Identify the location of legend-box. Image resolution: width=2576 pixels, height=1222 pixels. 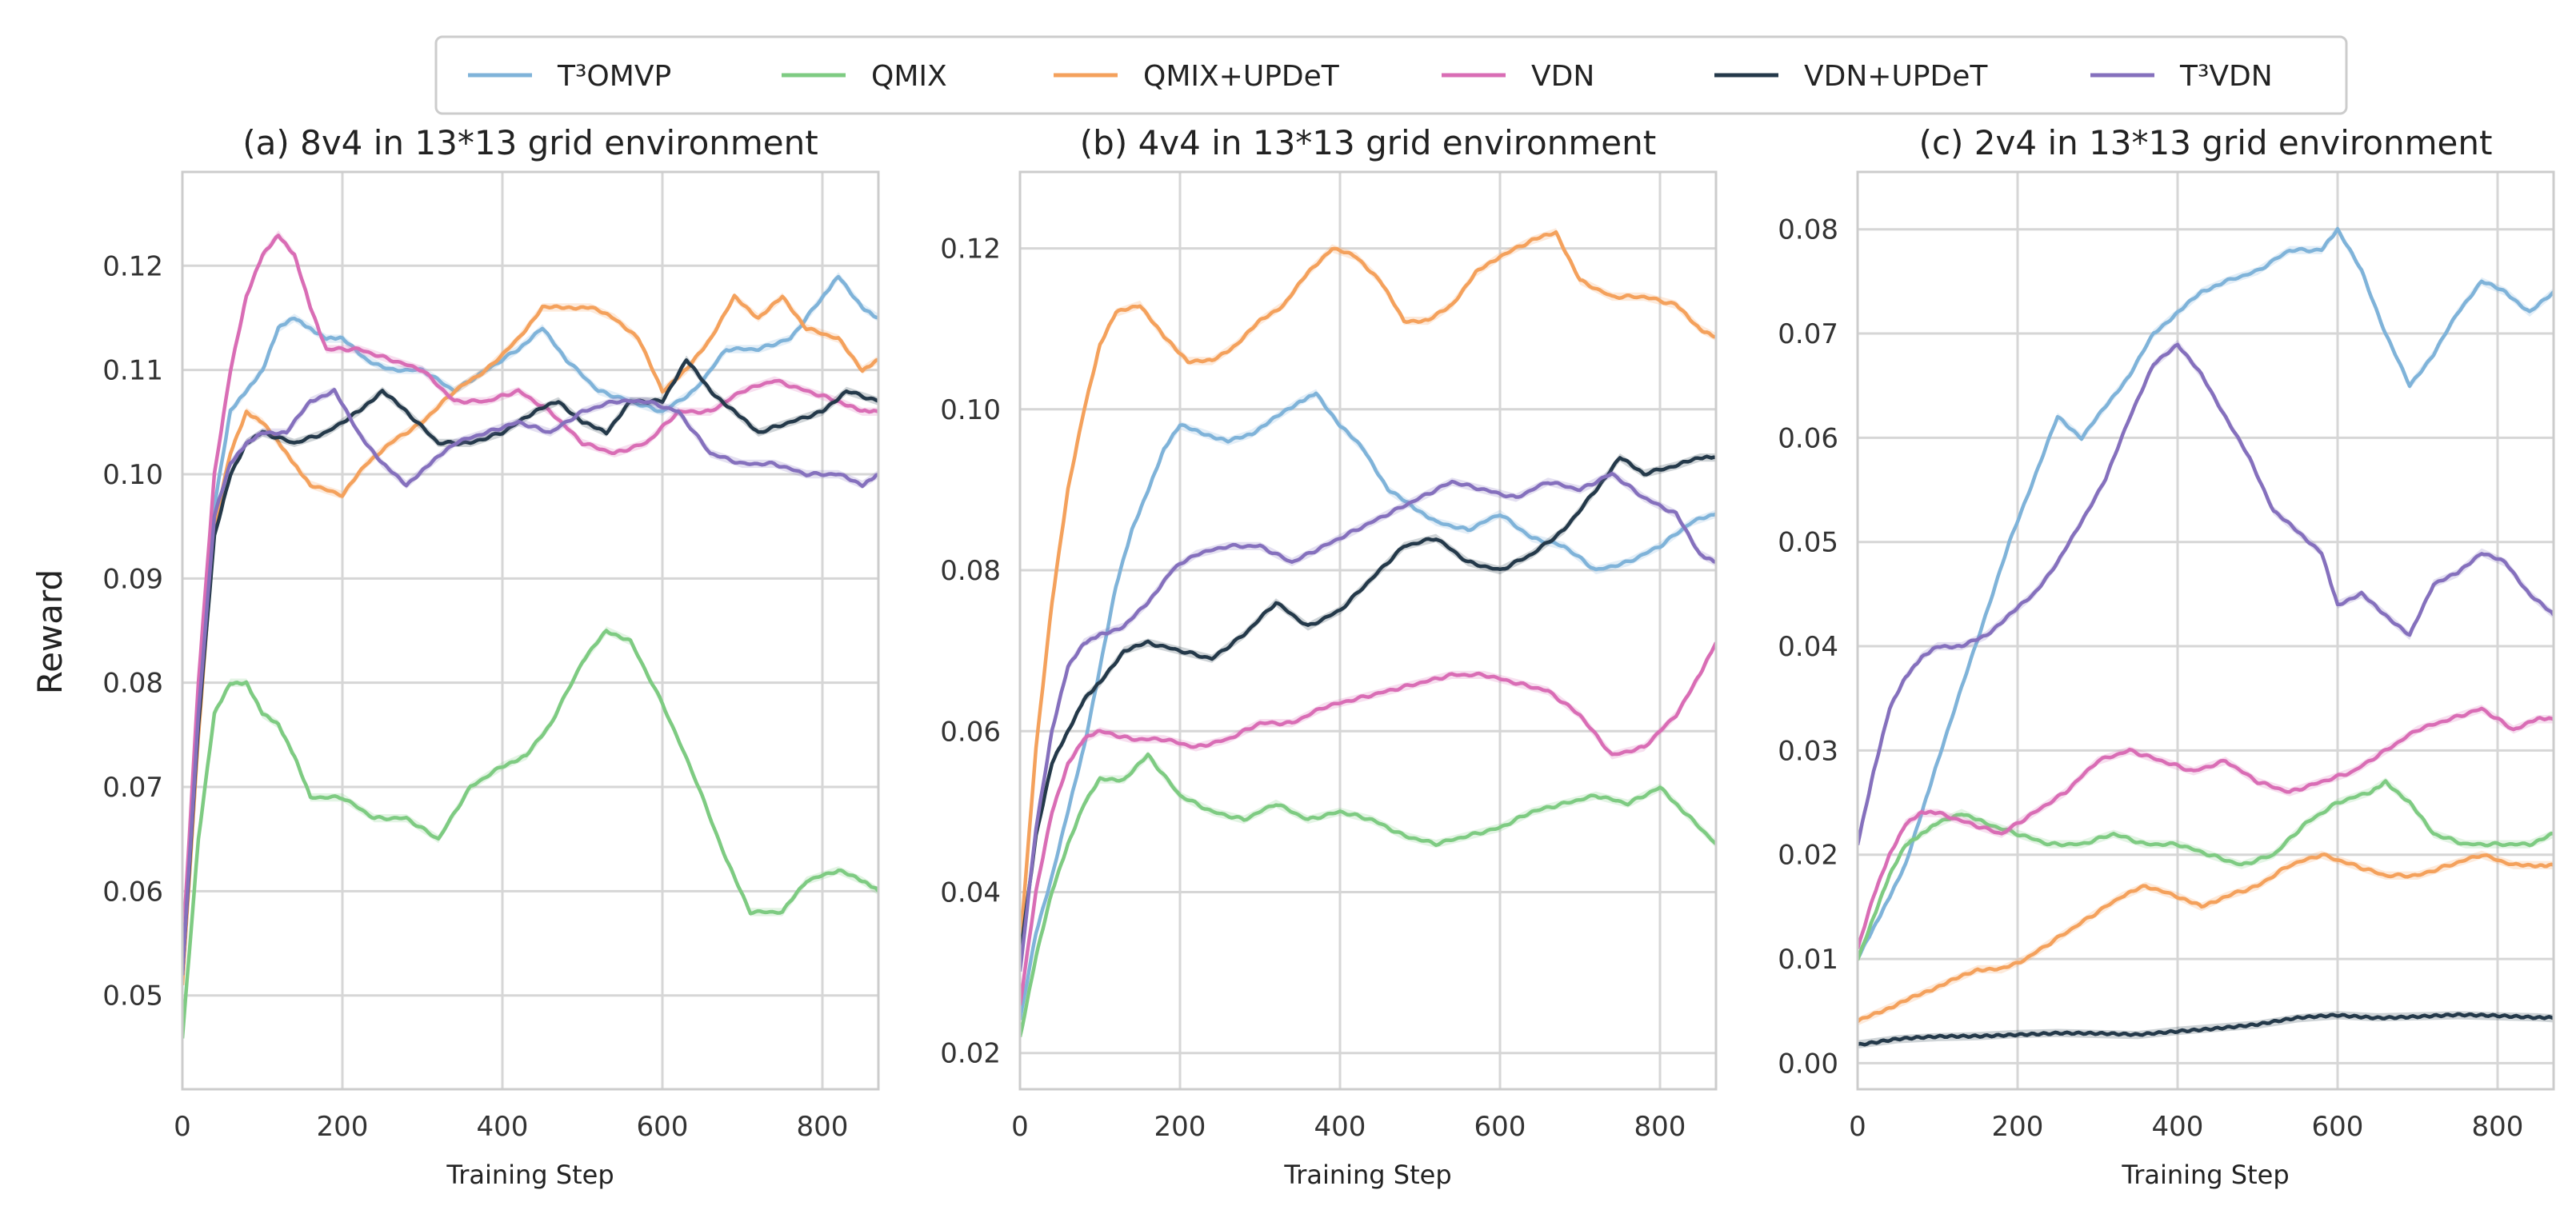
(1391, 75).